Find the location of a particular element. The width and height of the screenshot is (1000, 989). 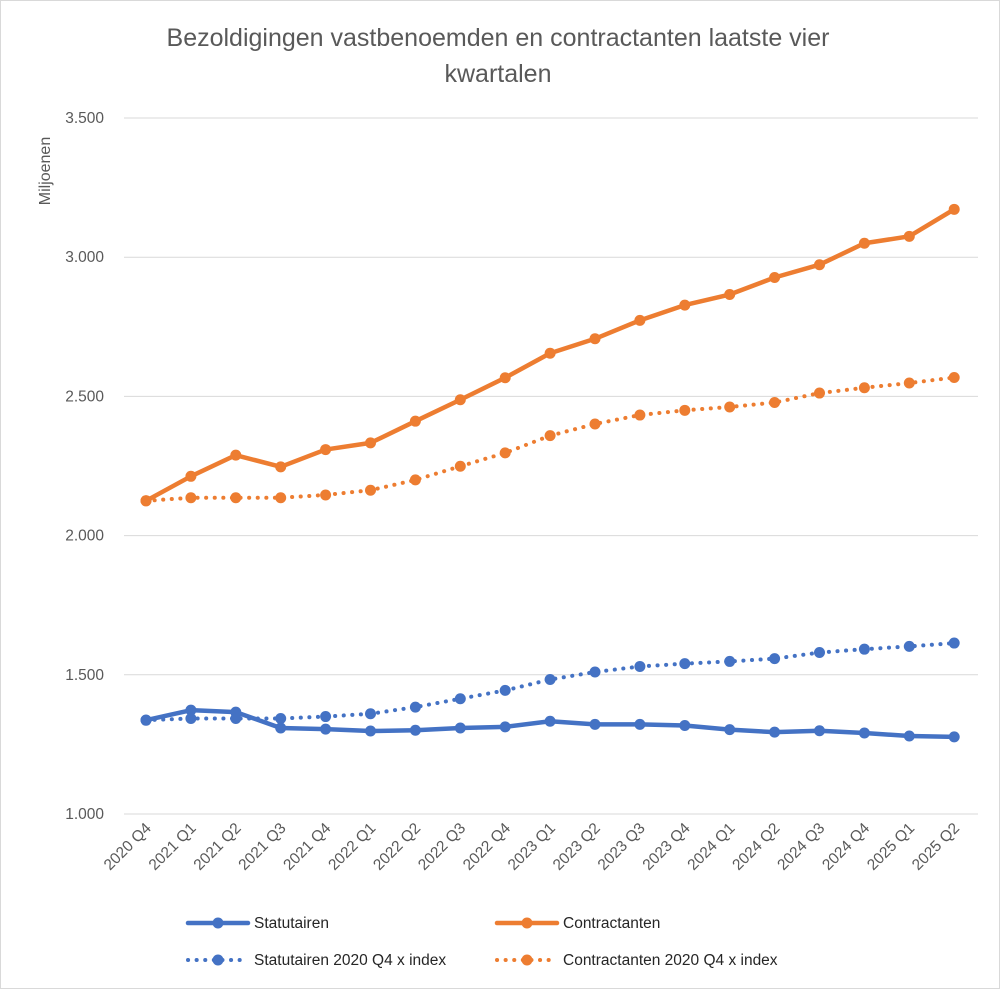

x-tick-label: 2022 Q3 is located at coordinates (442, 847).